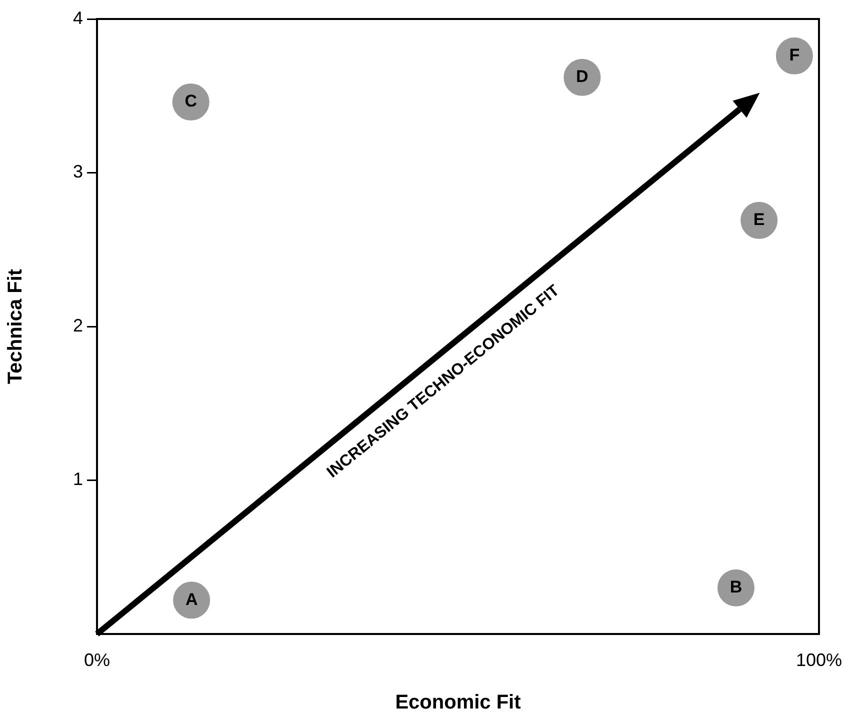  I want to click on y-tick-label: 4, so click(77, 18).